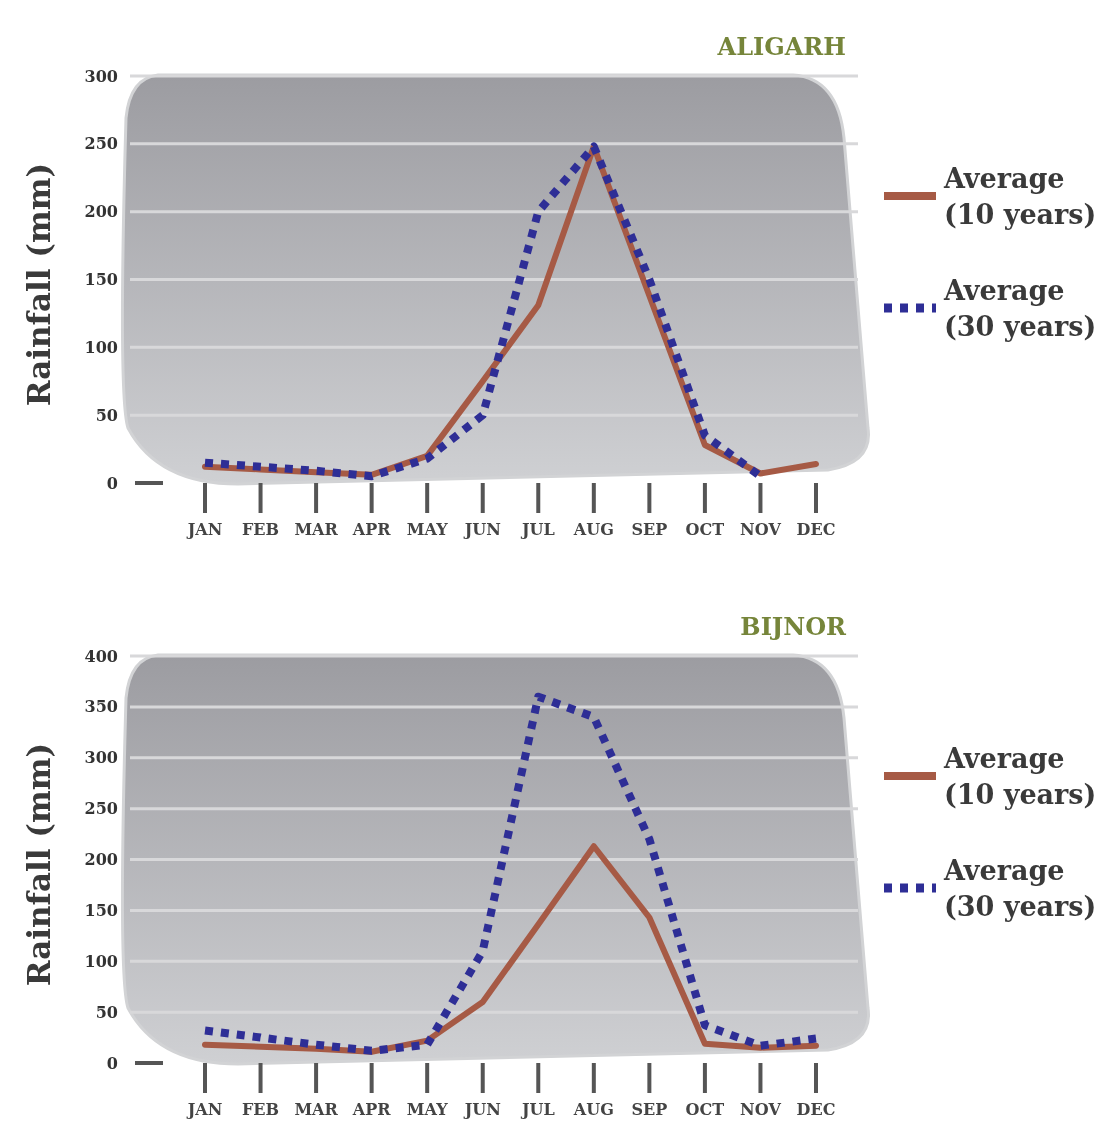 Image resolution: width=1113 pixels, height=1133 pixels. I want to click on chart-title: BIJNOR, so click(794, 626).